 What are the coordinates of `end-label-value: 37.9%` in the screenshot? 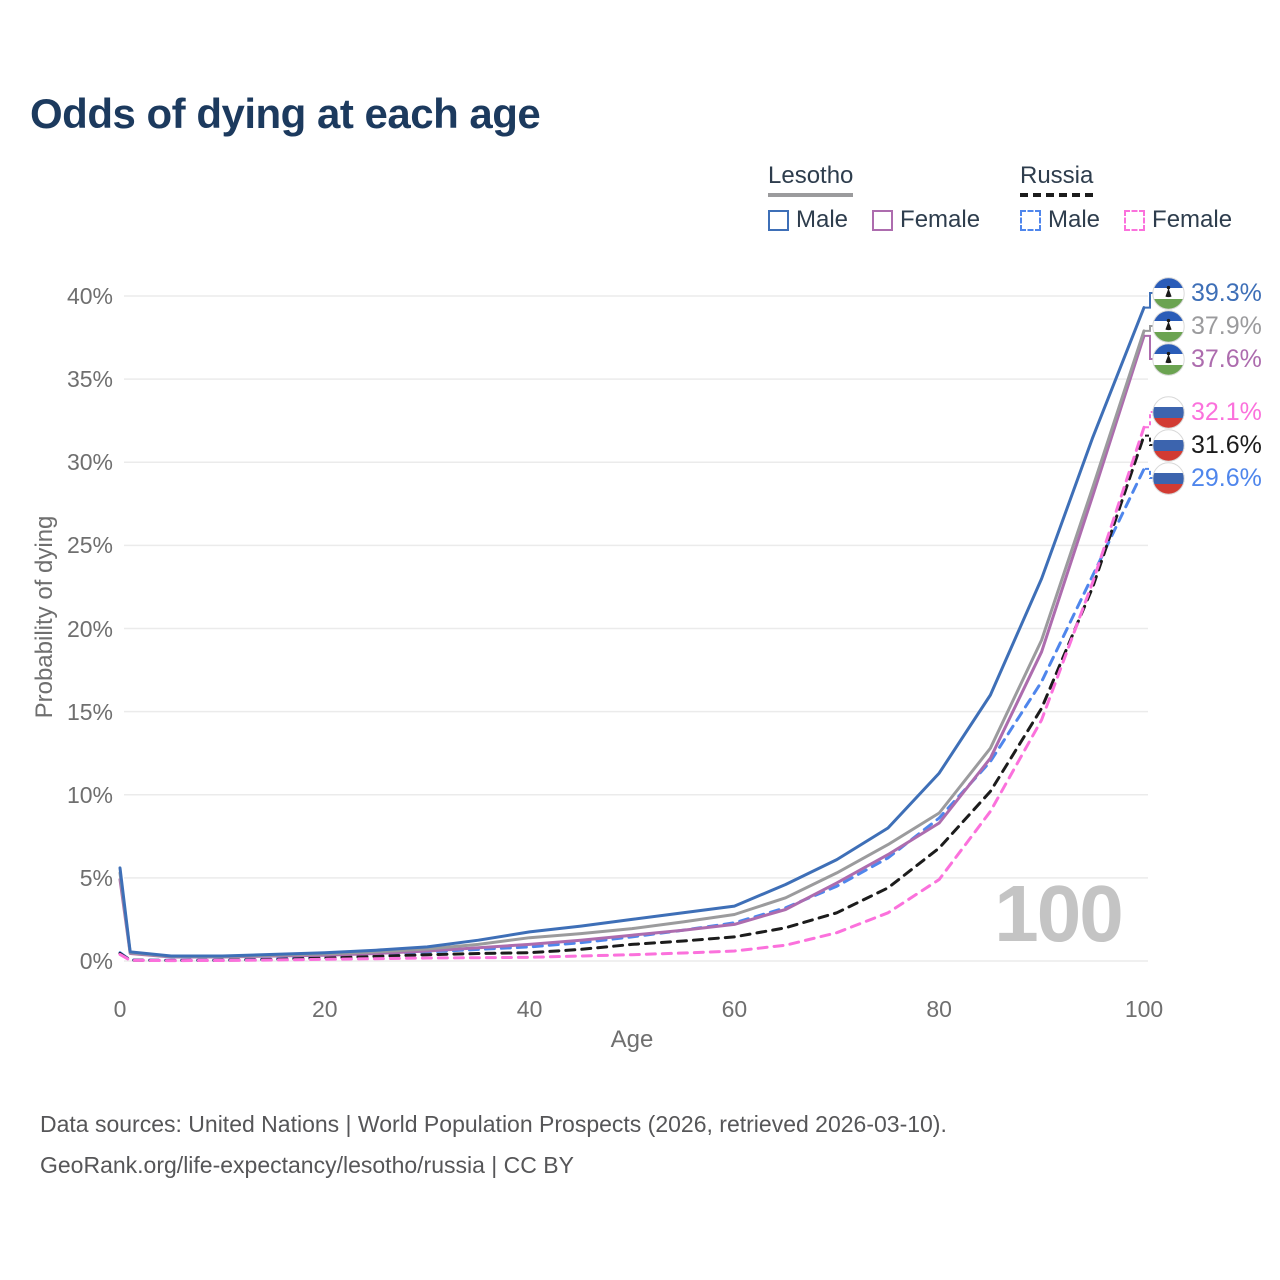 It's located at (1226, 325).